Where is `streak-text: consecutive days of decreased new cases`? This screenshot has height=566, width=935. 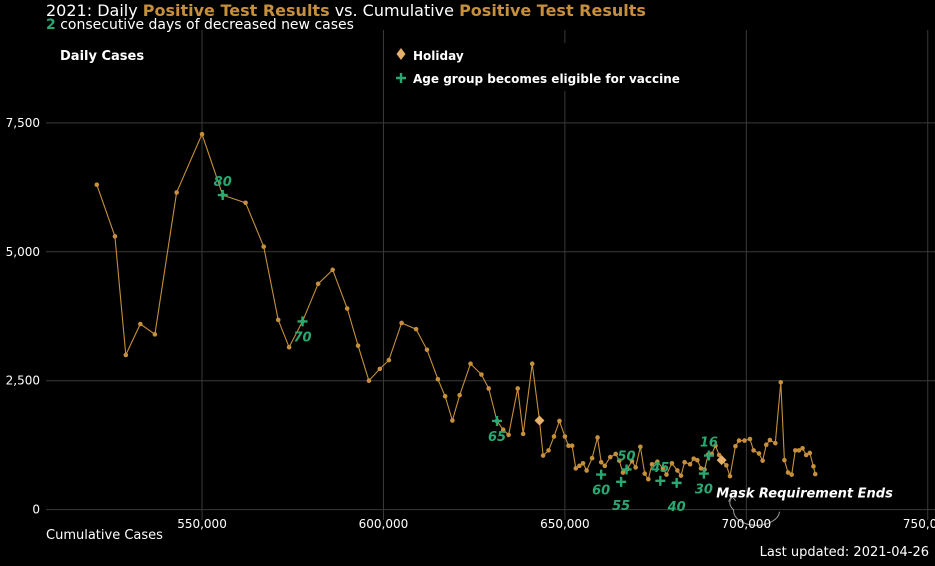 streak-text: consecutive days of decreased new cases is located at coordinates (204, 25).